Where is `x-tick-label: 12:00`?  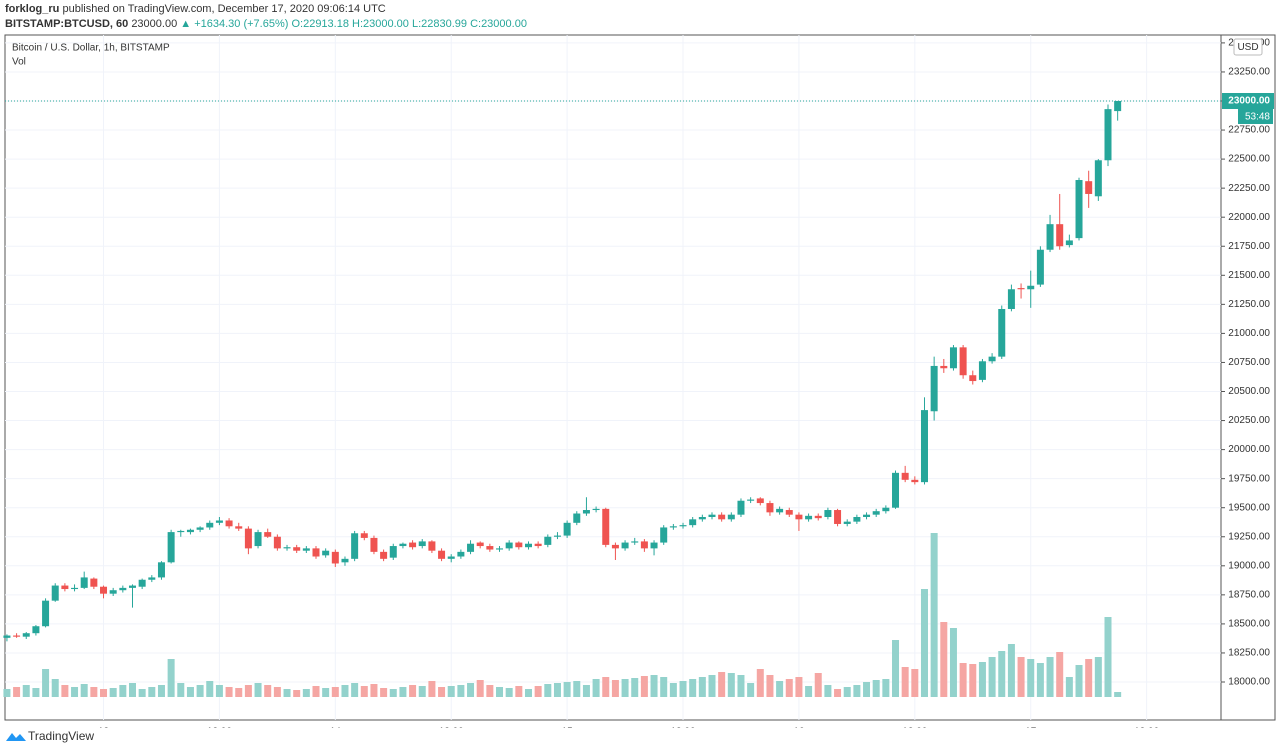
x-tick-label: 12:00 is located at coordinates (914, 727).